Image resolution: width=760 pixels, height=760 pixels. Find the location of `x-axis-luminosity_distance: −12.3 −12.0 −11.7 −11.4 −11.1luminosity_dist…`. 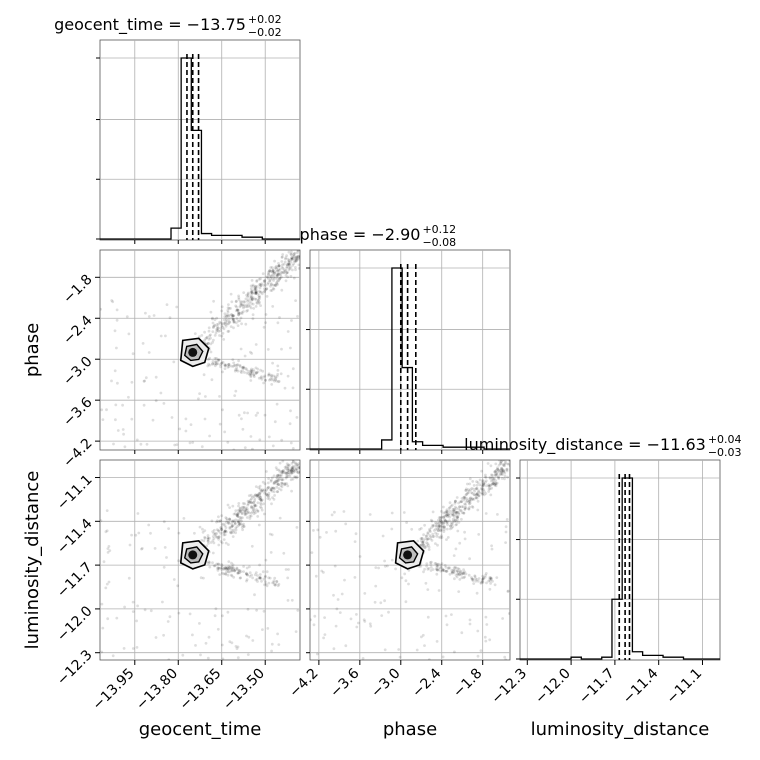

x-axis-luminosity_distance: −12.3 −12.0 −11.7 −11.4 −11.1luminosity_dist… is located at coordinates (598, 700).